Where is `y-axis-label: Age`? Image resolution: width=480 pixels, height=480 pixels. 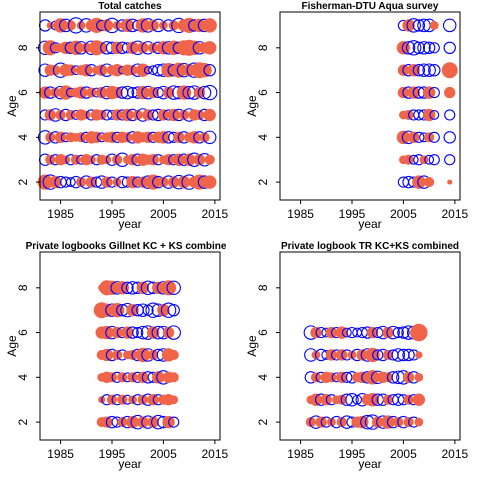 y-axis-label: Age is located at coordinates (252, 346).